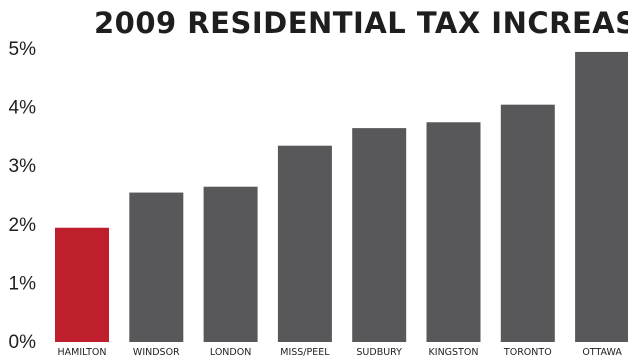  I want to click on x-tick-label-london: LONDON, so click(230, 352).